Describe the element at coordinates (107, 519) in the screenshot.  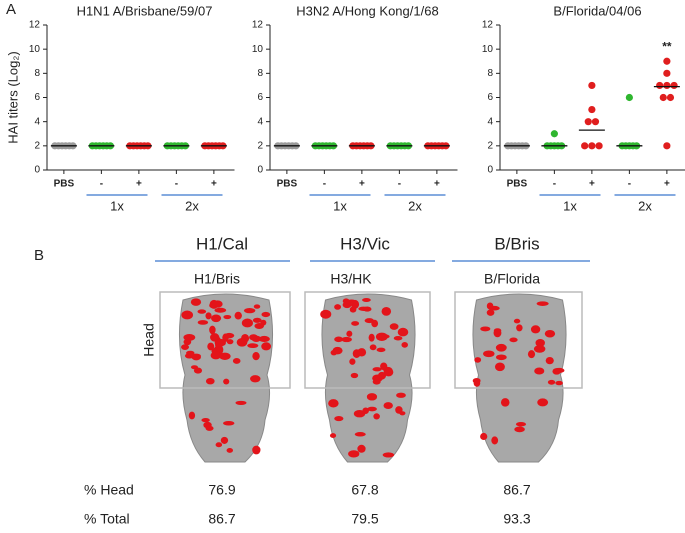
I see `row-label: % Total` at that location.